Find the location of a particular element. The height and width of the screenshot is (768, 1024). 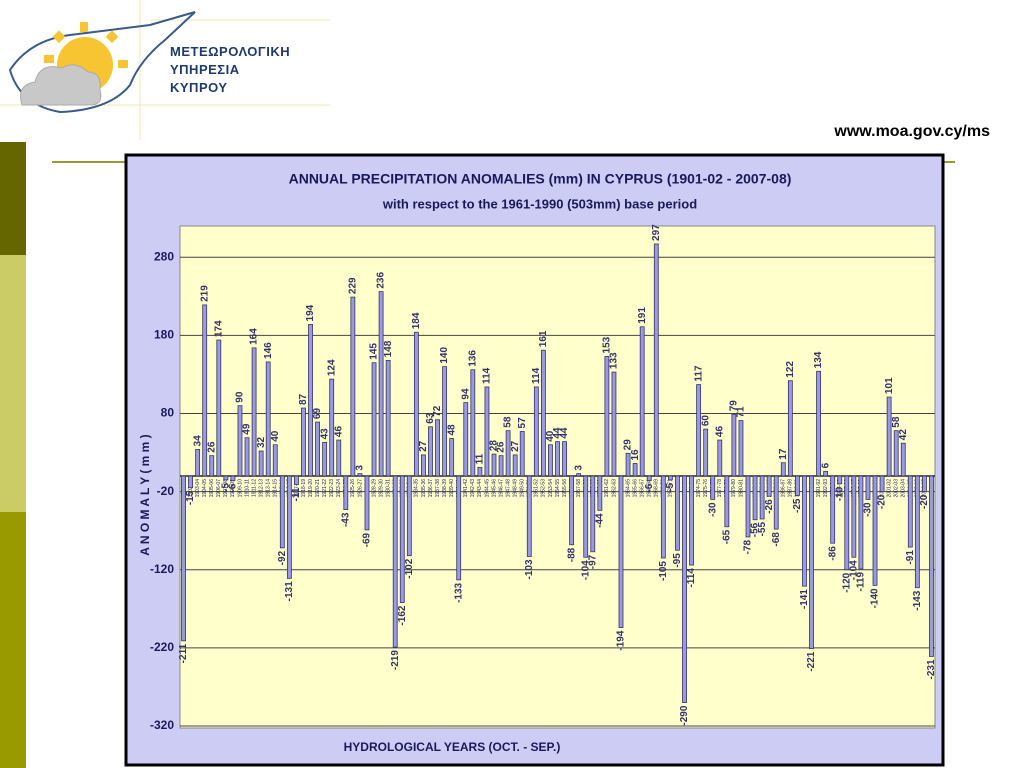

value-label: 40 is located at coordinates (275, 436).